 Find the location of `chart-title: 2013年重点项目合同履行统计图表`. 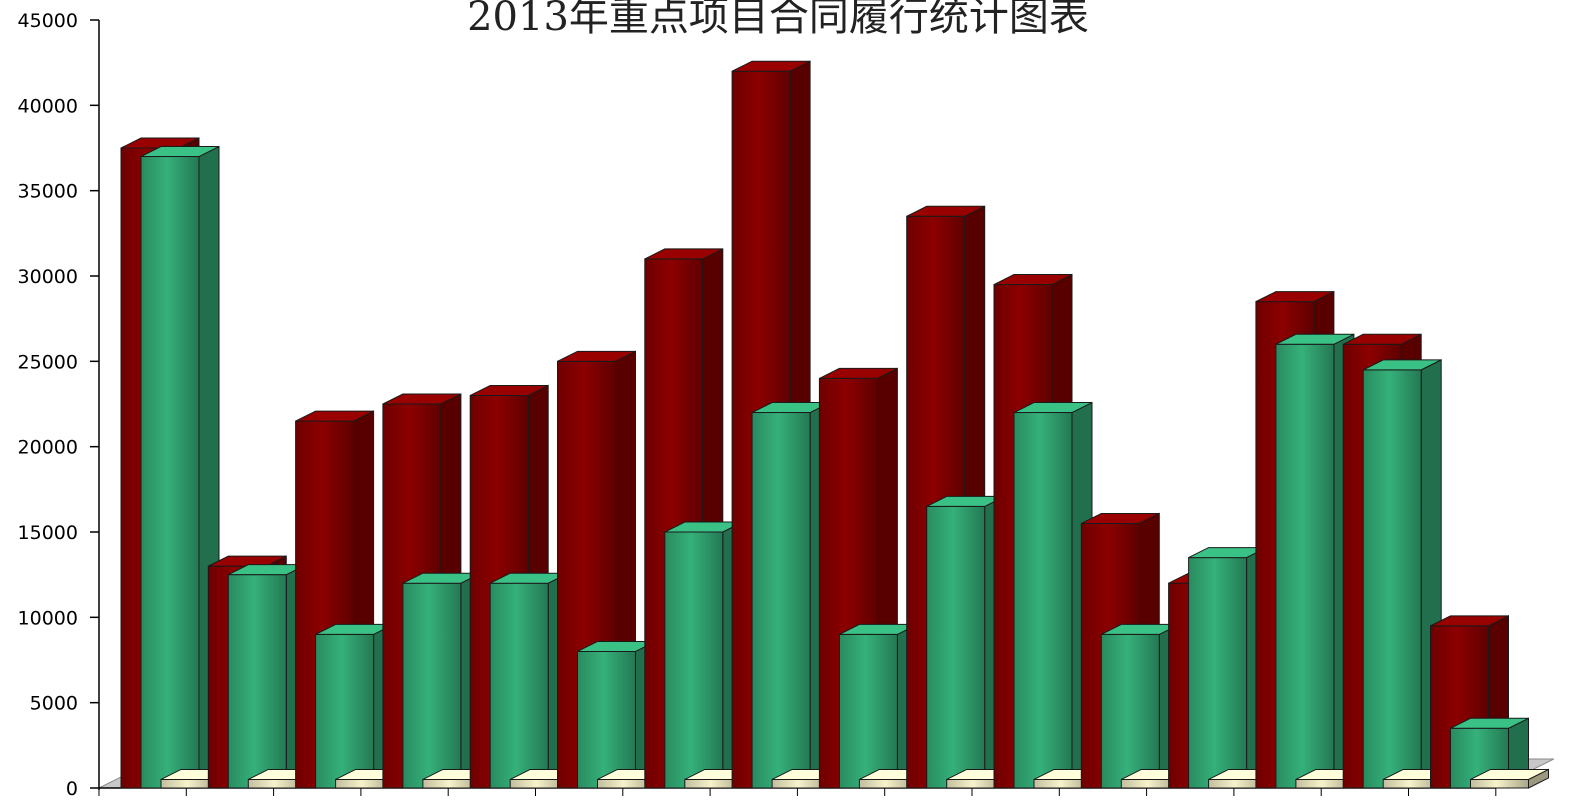

chart-title: 2013年重点项目合同履行统计图表 is located at coordinates (778, 20).